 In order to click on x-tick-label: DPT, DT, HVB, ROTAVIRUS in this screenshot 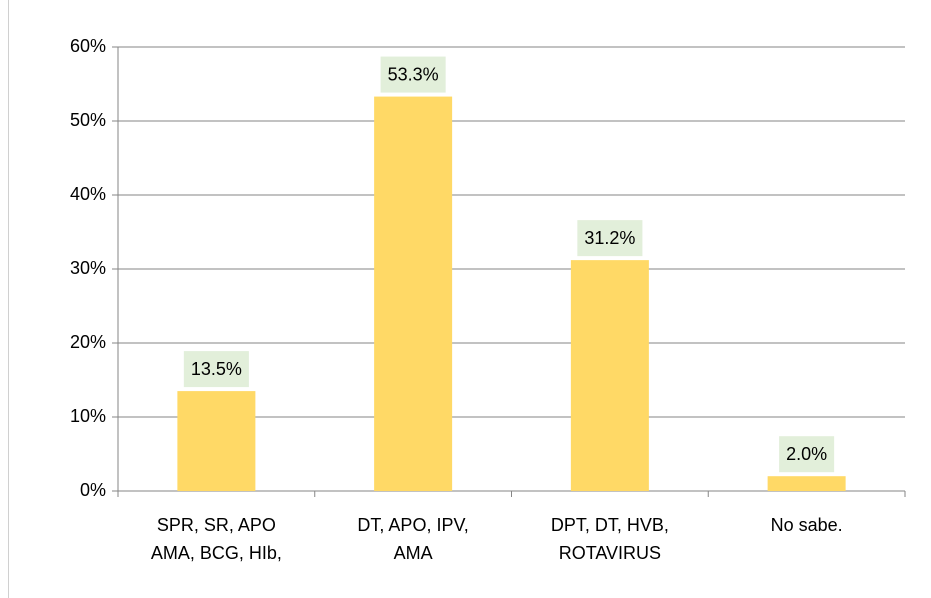, I will do `click(609, 539)`.